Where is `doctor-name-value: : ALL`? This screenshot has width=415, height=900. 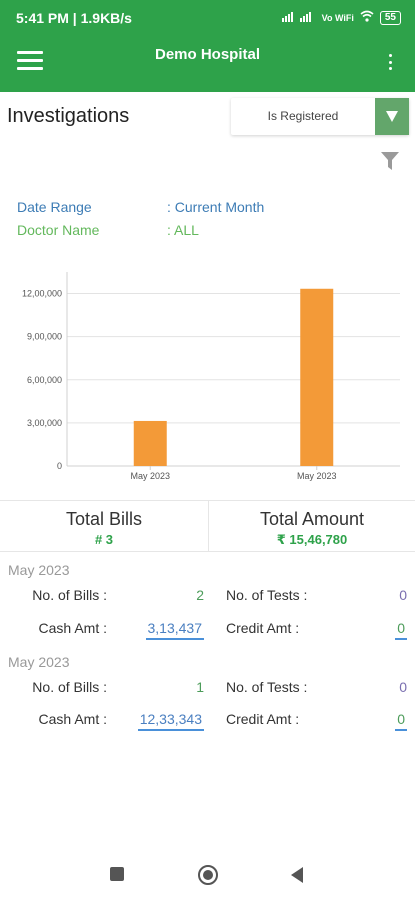 doctor-name-value: : ALL is located at coordinates (183, 230).